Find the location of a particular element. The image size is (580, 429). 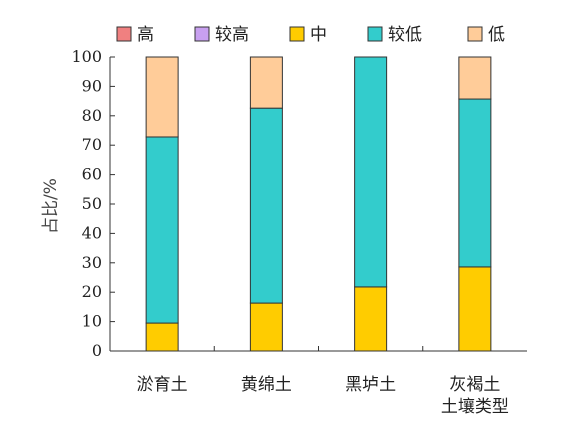

y-tick-label-7: 70 is located at coordinates (92, 144).